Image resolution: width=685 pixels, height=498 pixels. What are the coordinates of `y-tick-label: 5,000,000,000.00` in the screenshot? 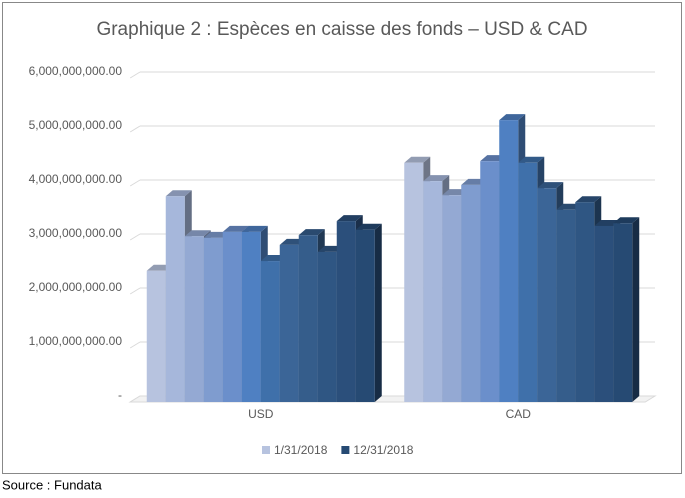 It's located at (76, 125).